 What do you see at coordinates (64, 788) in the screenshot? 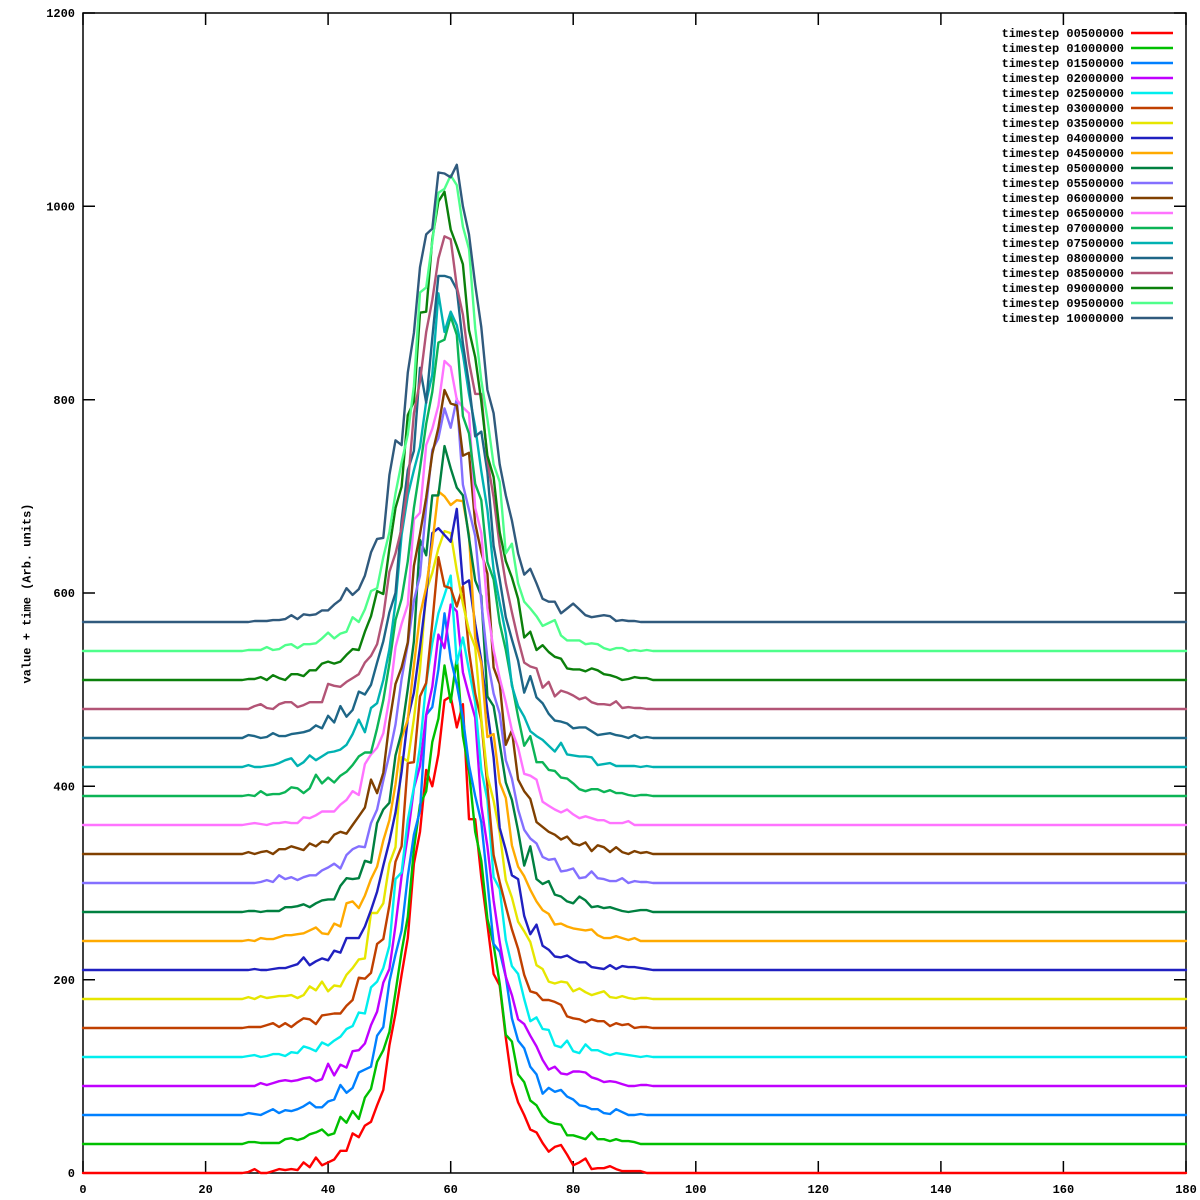
I see `svg-text: 400` at bounding box center [64, 788].